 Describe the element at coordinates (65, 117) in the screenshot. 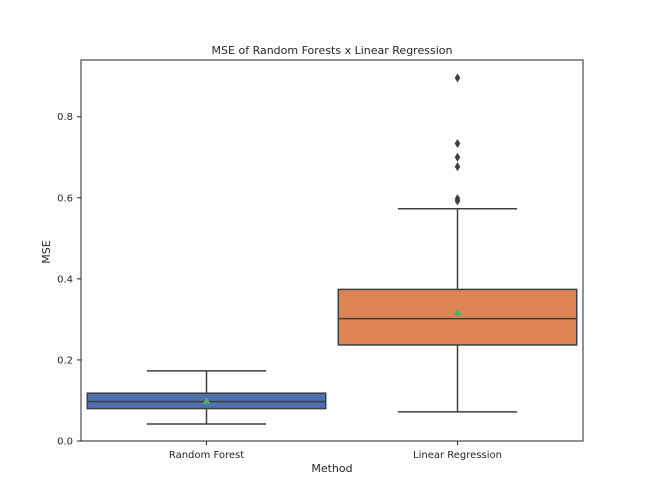

I see `y-tick-label: 0.8` at that location.